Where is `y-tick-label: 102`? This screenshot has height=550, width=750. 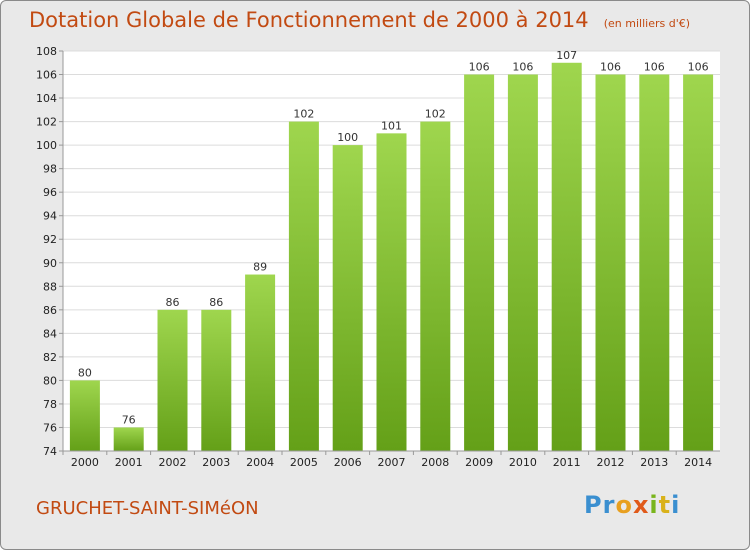
y-tick-label: 102 is located at coordinates (46, 122).